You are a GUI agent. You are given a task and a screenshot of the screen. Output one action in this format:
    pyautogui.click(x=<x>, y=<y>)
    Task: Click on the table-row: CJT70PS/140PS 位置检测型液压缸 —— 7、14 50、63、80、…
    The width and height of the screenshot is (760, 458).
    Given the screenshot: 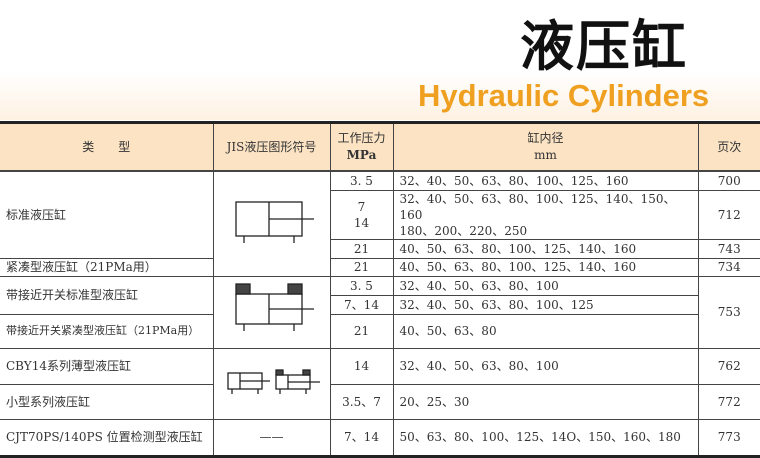 What is the action you would take?
    pyautogui.click(x=380, y=438)
    